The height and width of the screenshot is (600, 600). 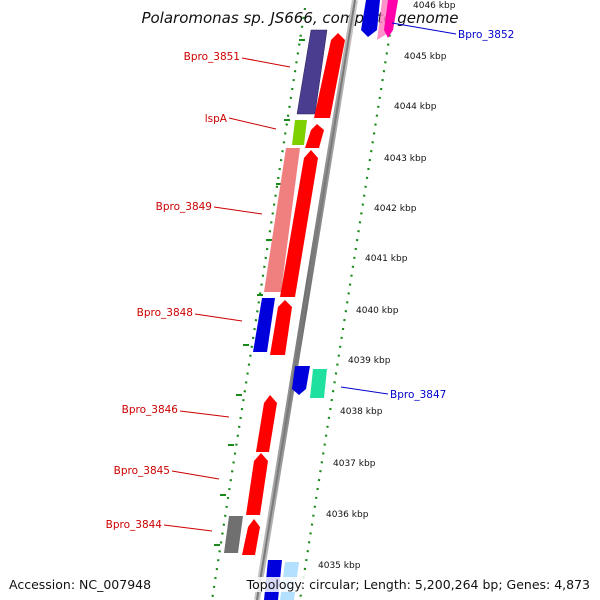 I want to click on scale-label: 4045 kbp, so click(x=425, y=57).